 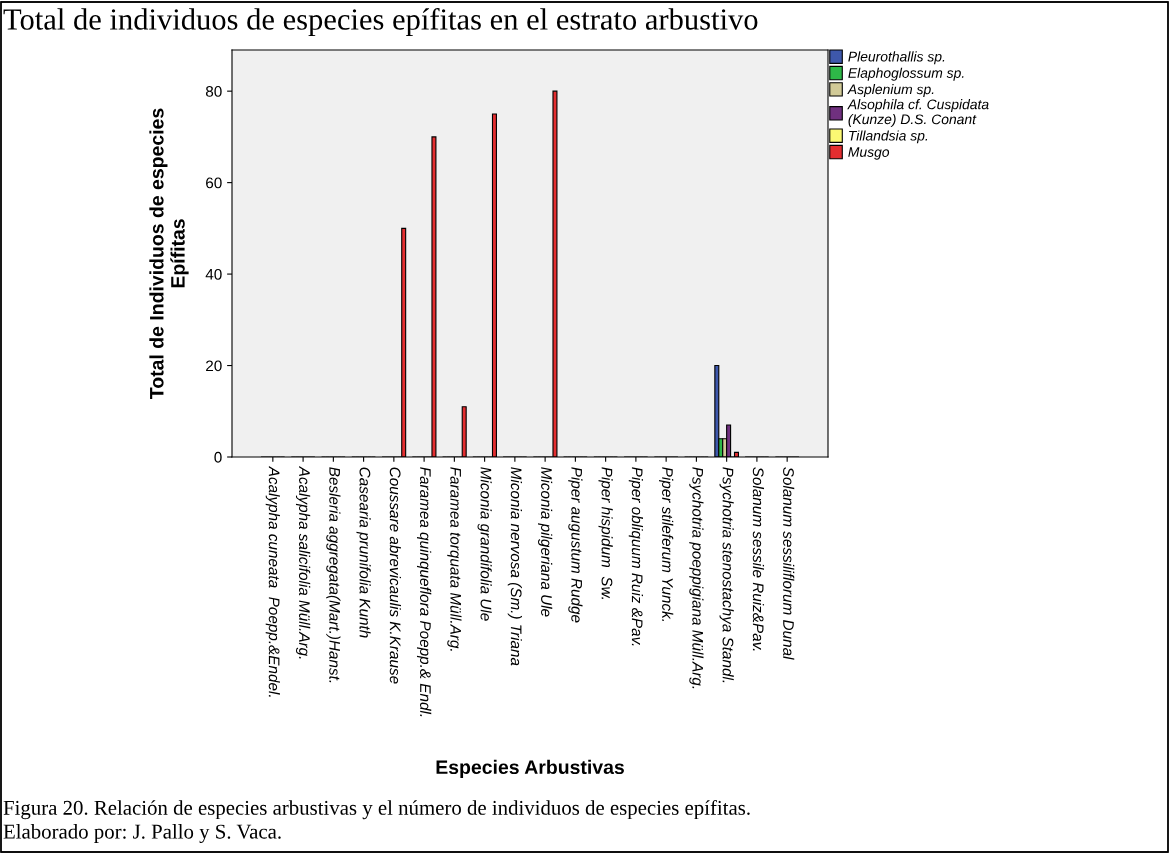 I want to click on x-tick-label: Piper augustum Rudge, so click(x=575, y=545).